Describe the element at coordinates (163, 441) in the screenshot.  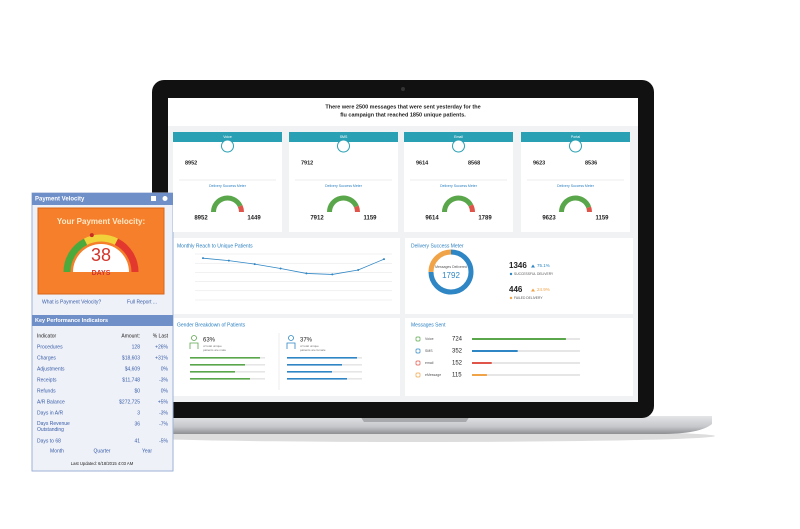
I see `kpi-change: -5%` at that location.